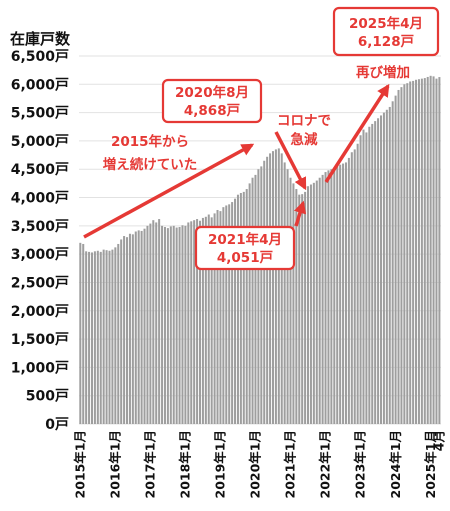  I want to click on y-tick-label: 0戸, so click(57, 425).